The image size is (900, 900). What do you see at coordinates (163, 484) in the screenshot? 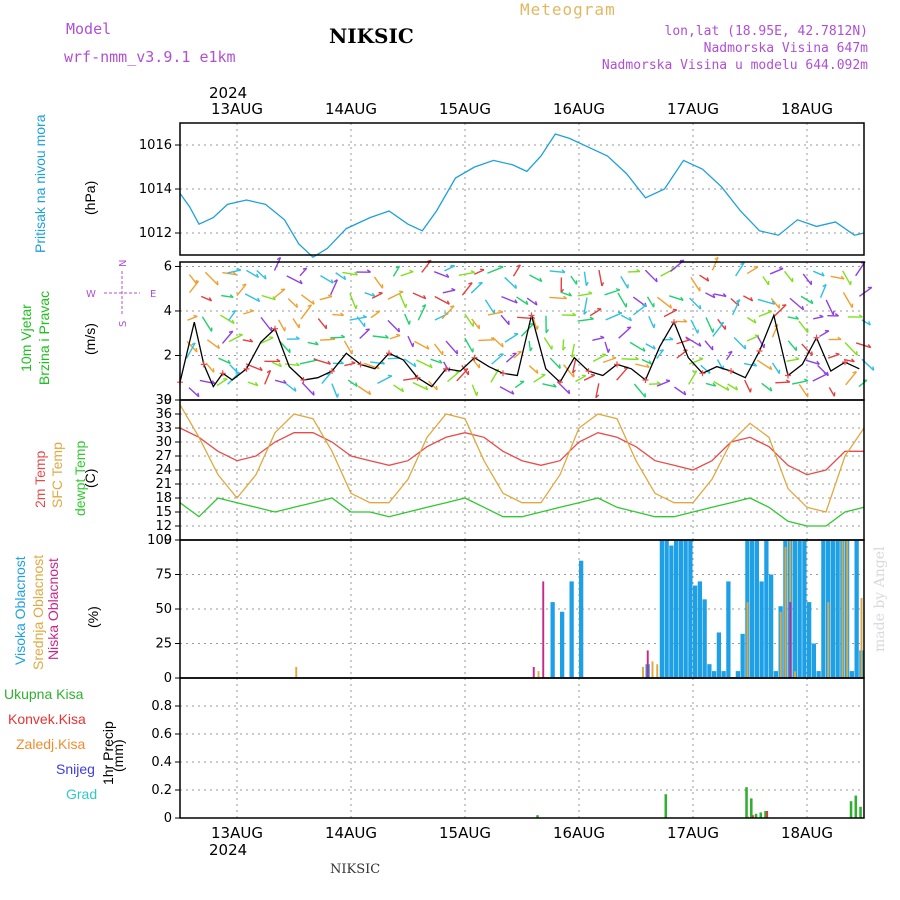
I see `ytick-label-temperature-4: 21` at bounding box center [163, 484].